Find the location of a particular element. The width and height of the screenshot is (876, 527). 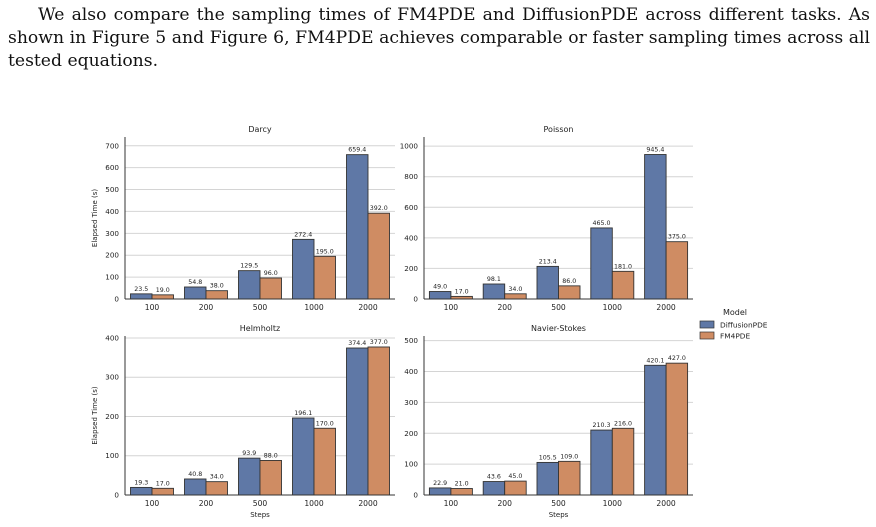

poisson-bar-value-label: 213.4 is located at coordinates (548, 261).